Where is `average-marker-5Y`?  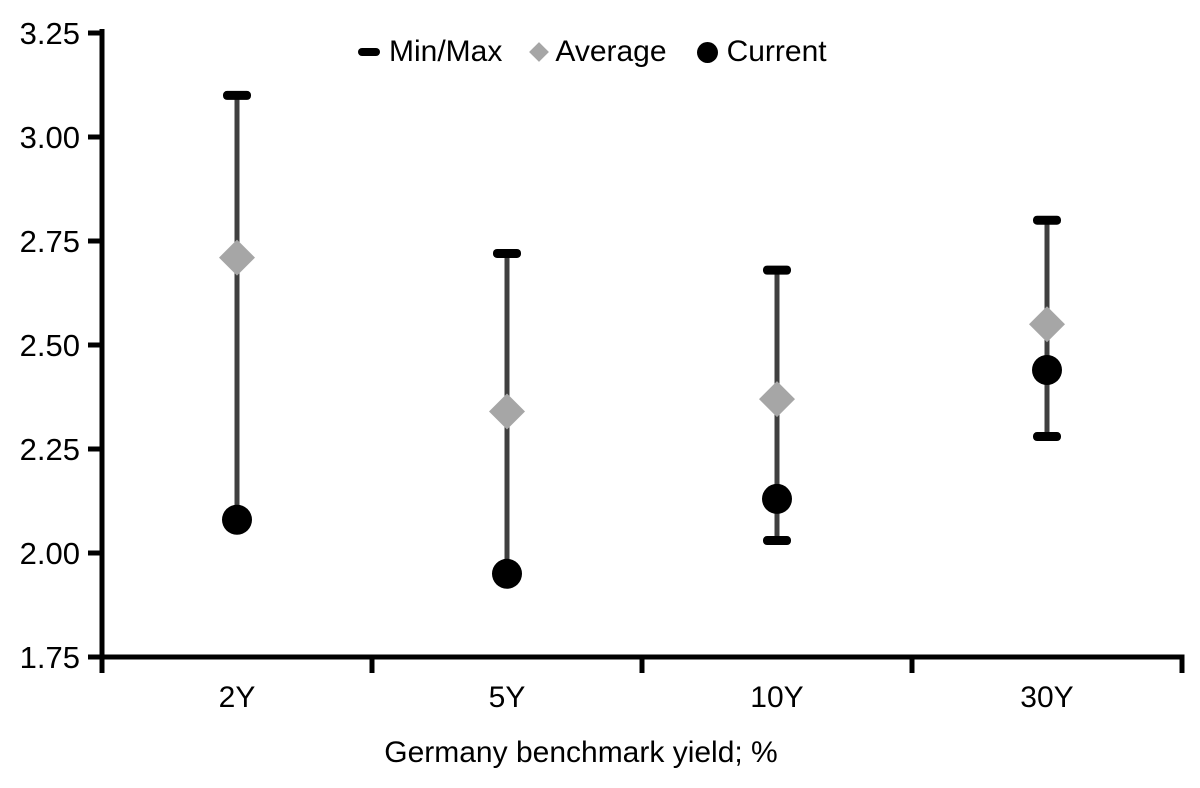 average-marker-5Y is located at coordinates (507, 411).